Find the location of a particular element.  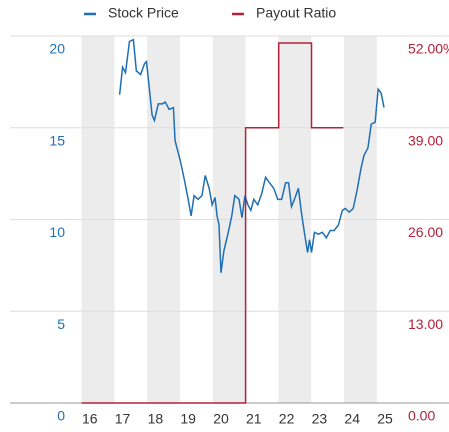

y-tick-label: 0 is located at coordinates (61, 416).